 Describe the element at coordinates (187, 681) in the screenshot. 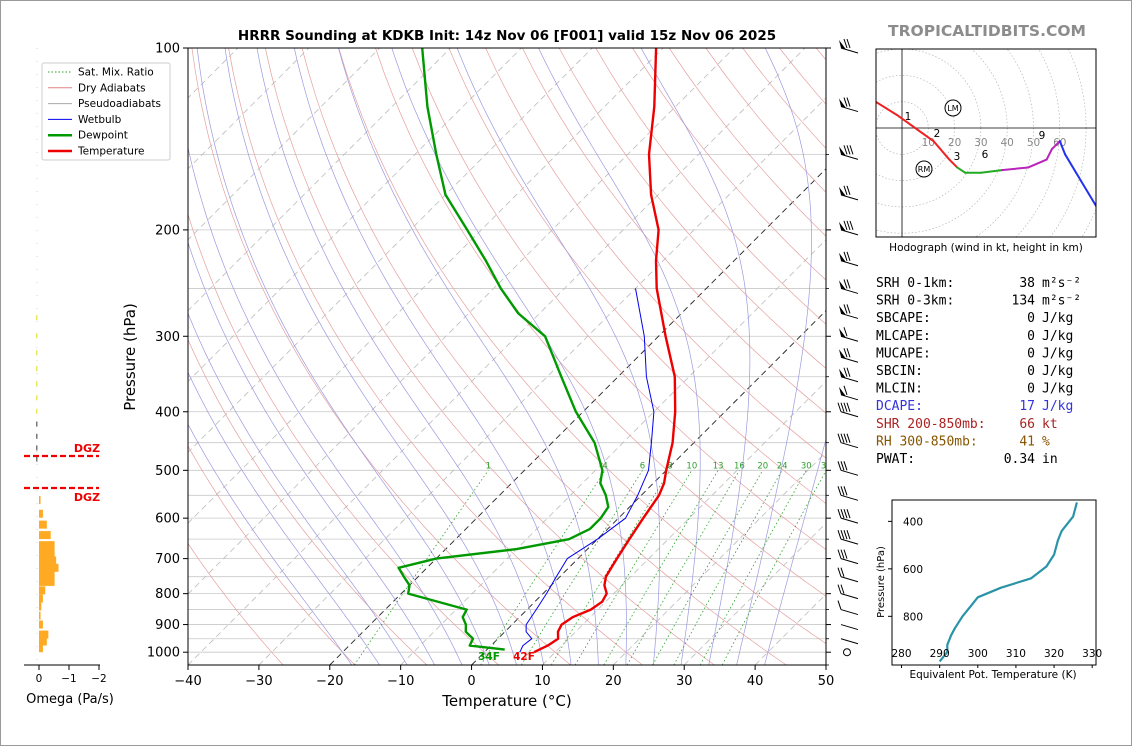

I see `x-tick-label: −40` at that location.